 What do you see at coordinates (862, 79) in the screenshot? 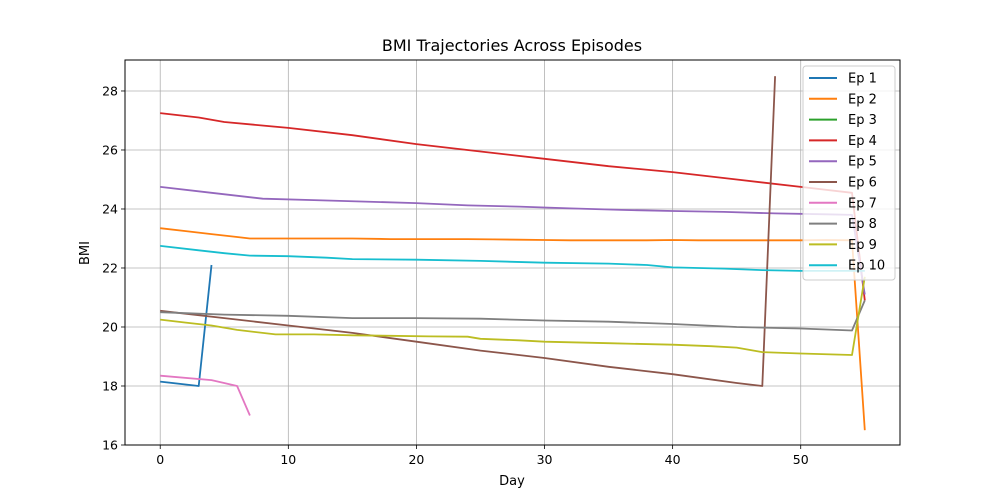
I see `legend-label: Ep 1` at bounding box center [862, 79].